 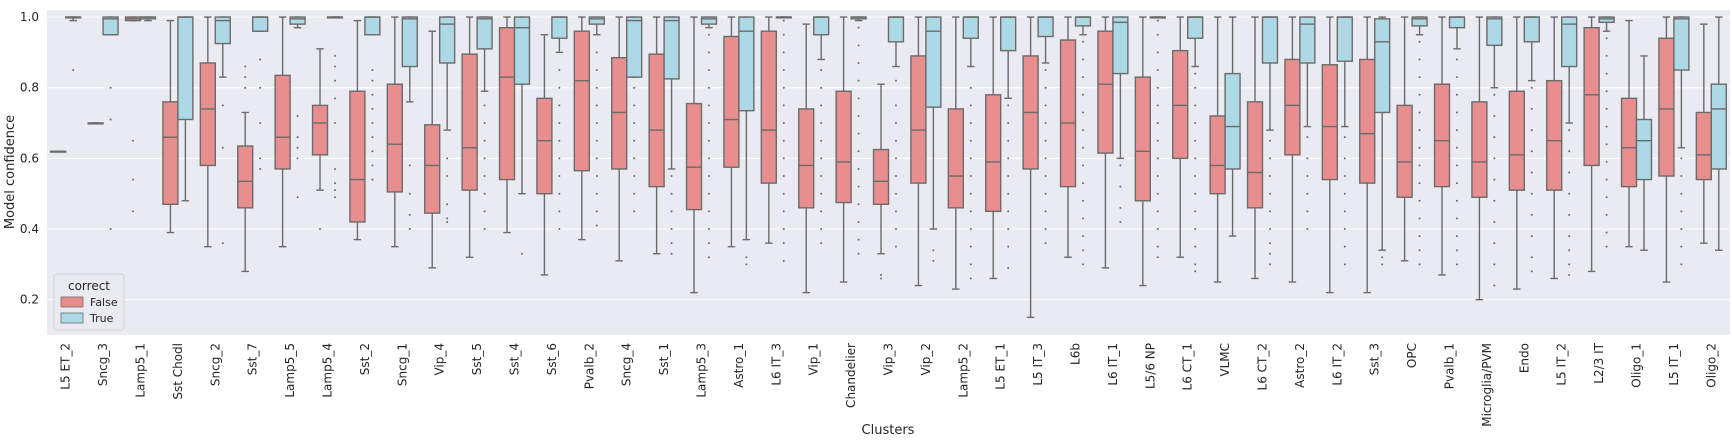 I want to click on x-tick-label: Pvalb_2, so click(x=589, y=366).